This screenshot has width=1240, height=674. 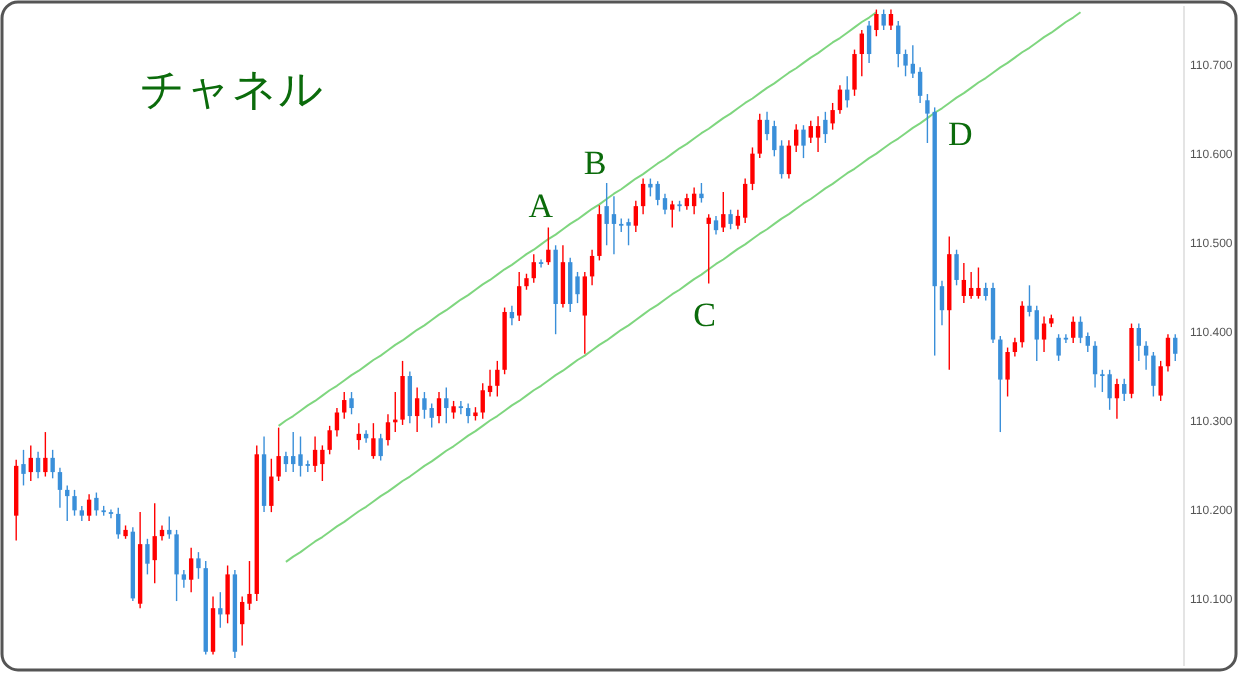 I want to click on annotation: A, so click(x=541, y=206).